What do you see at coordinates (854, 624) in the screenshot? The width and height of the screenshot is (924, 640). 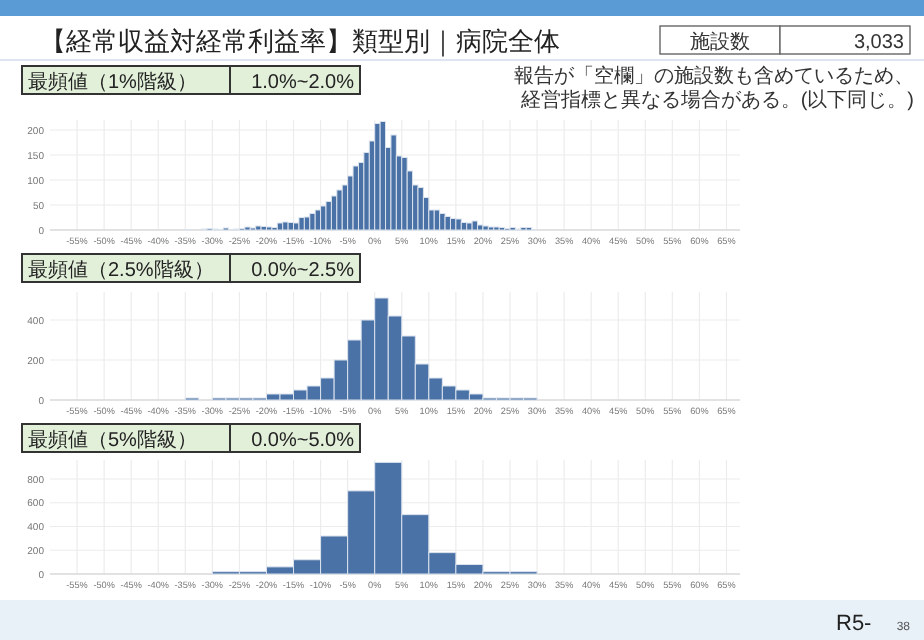 I see `text: R5-` at bounding box center [854, 624].